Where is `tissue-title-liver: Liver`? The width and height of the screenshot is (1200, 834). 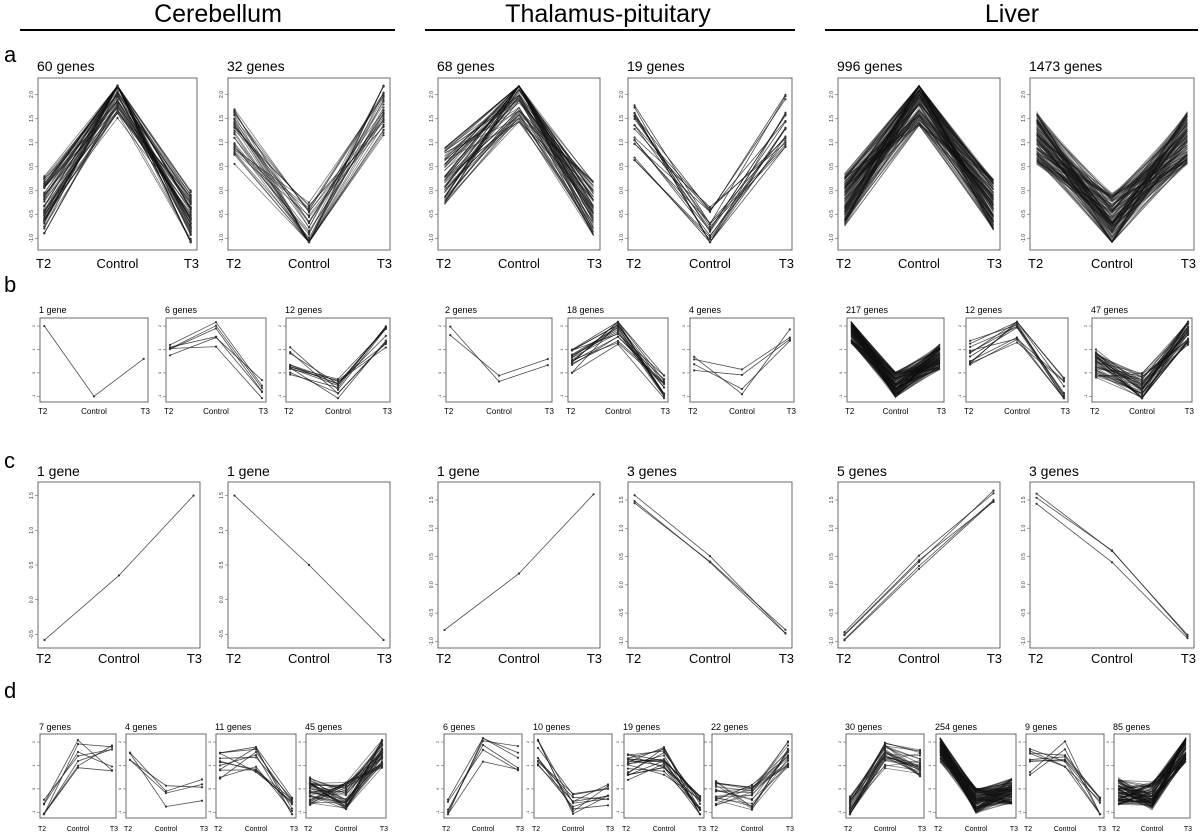 tissue-title-liver: Liver is located at coordinates (1012, 14).